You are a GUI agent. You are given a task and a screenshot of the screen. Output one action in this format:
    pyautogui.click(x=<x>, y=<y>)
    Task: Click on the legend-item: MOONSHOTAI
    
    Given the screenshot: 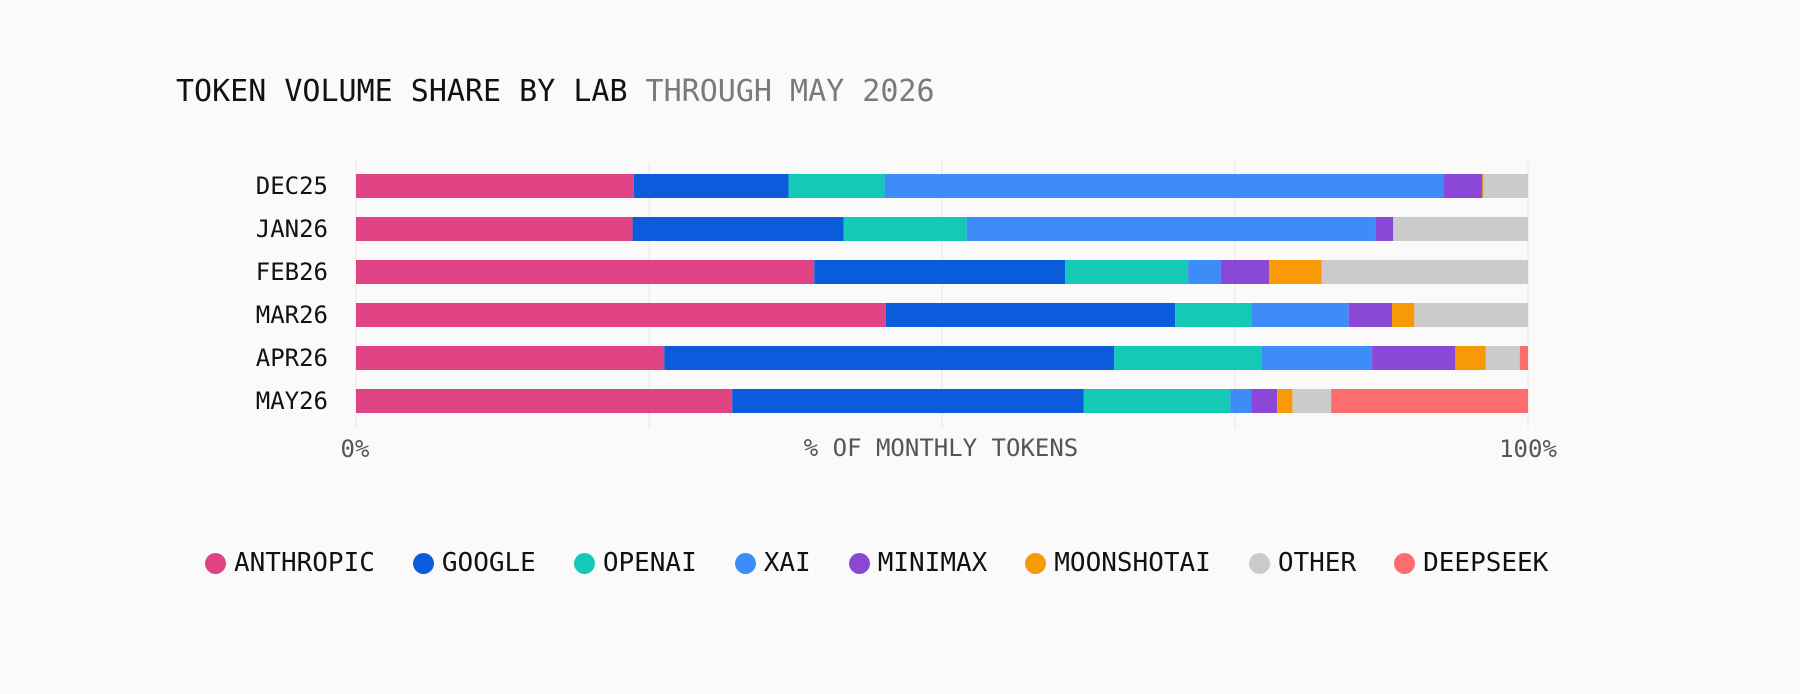 What is the action you would take?
    pyautogui.click(x=1118, y=563)
    